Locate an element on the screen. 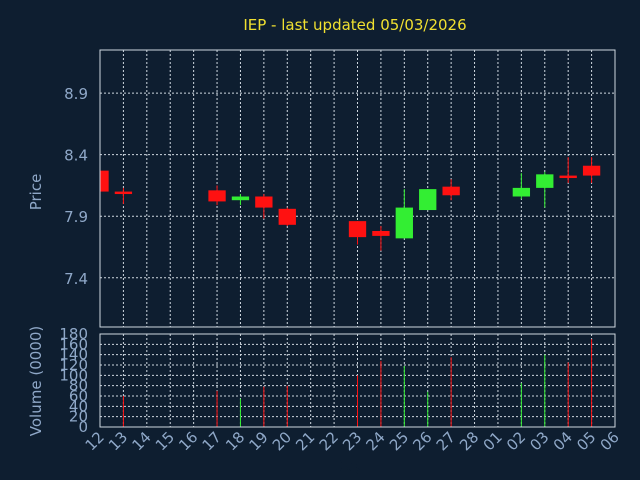 This screenshot has width=640, height=480. volume-tick-label: 180 is located at coordinates (73, 334).